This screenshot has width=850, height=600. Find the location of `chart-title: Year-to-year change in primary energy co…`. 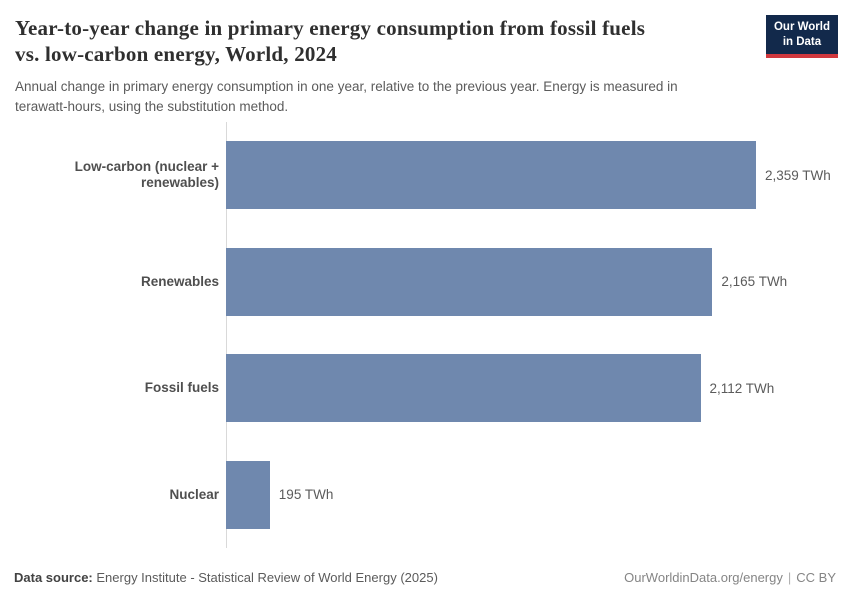

chart-title: Year-to-year change in primary energy co… is located at coordinates (330, 41).